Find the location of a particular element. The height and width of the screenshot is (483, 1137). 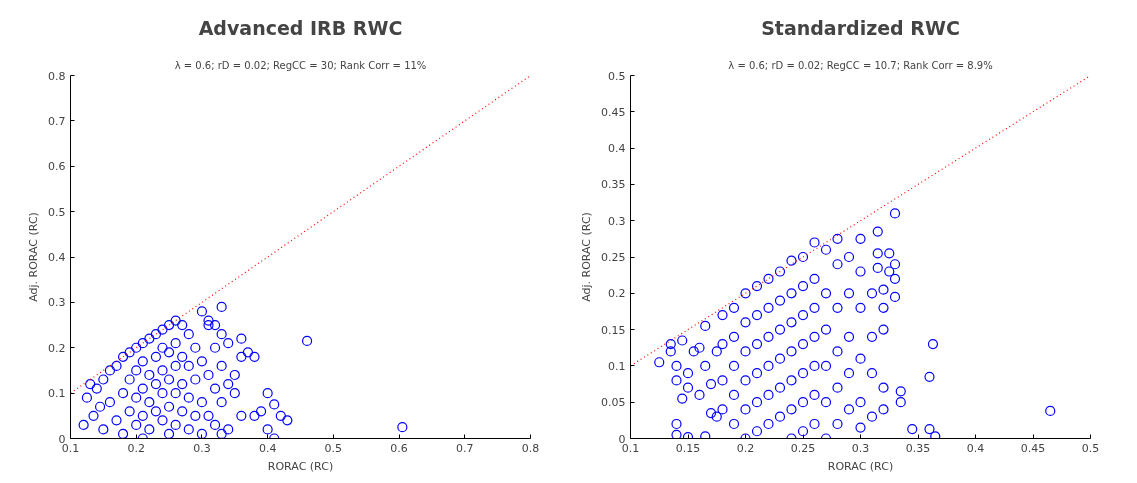

x-tick-label: 0.45 is located at coordinates (1033, 448).